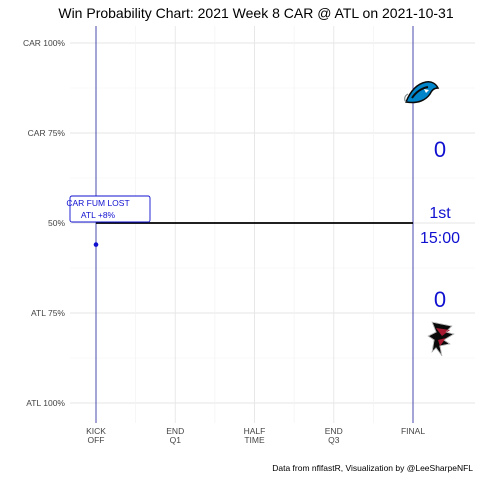 The height and width of the screenshot is (480, 480). Describe the element at coordinates (440, 238) in the screenshot. I see `game-clock: 15:00` at that location.